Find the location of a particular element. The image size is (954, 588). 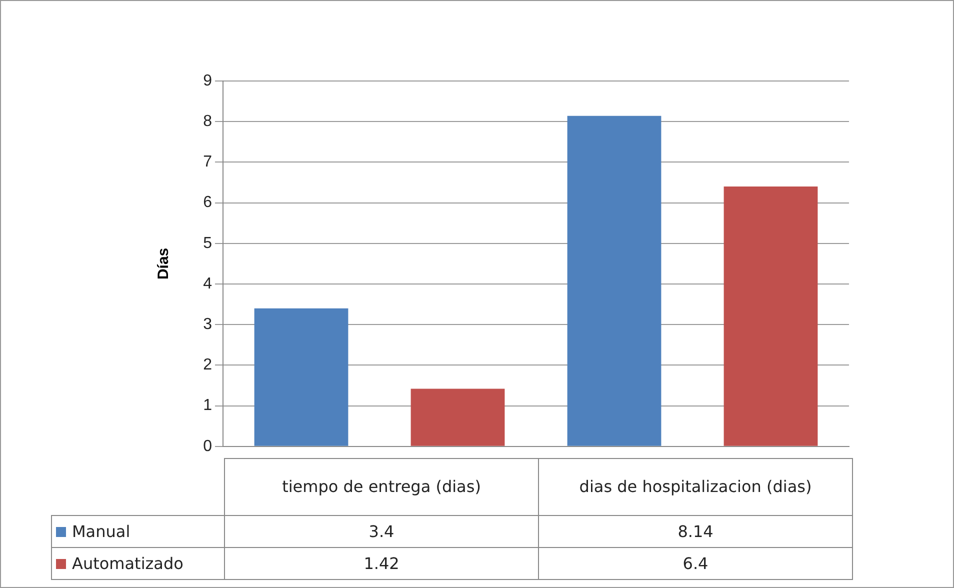

data-label: 8.14 is located at coordinates (695, 531).